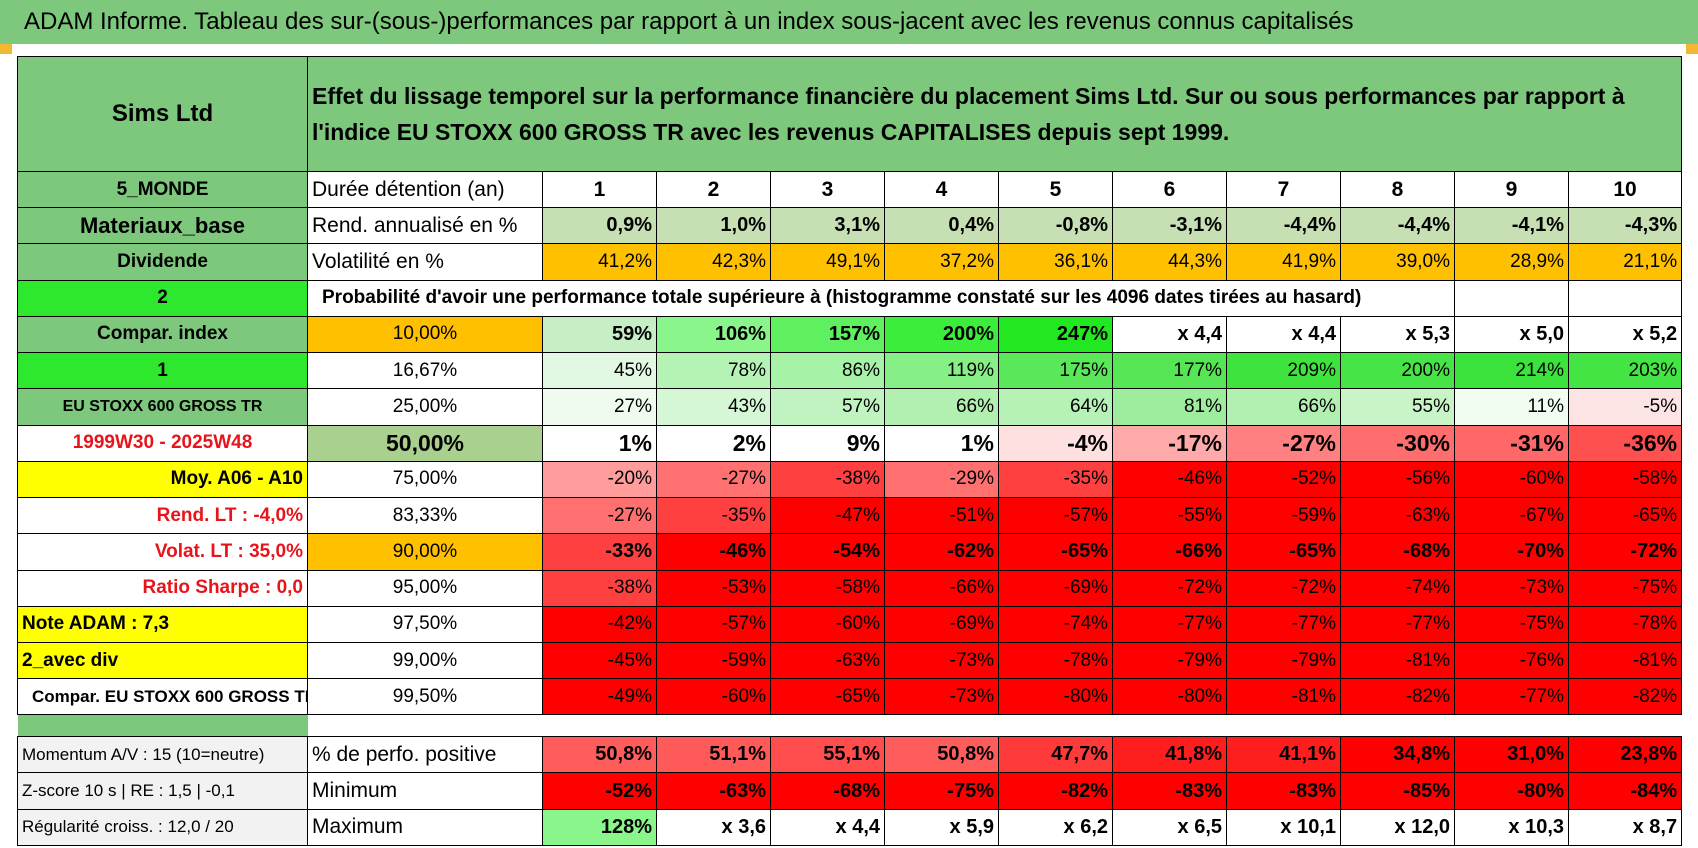 Image resolution: width=1698 pixels, height=848 pixels. I want to click on value-cell: 175%, so click(1055, 371).